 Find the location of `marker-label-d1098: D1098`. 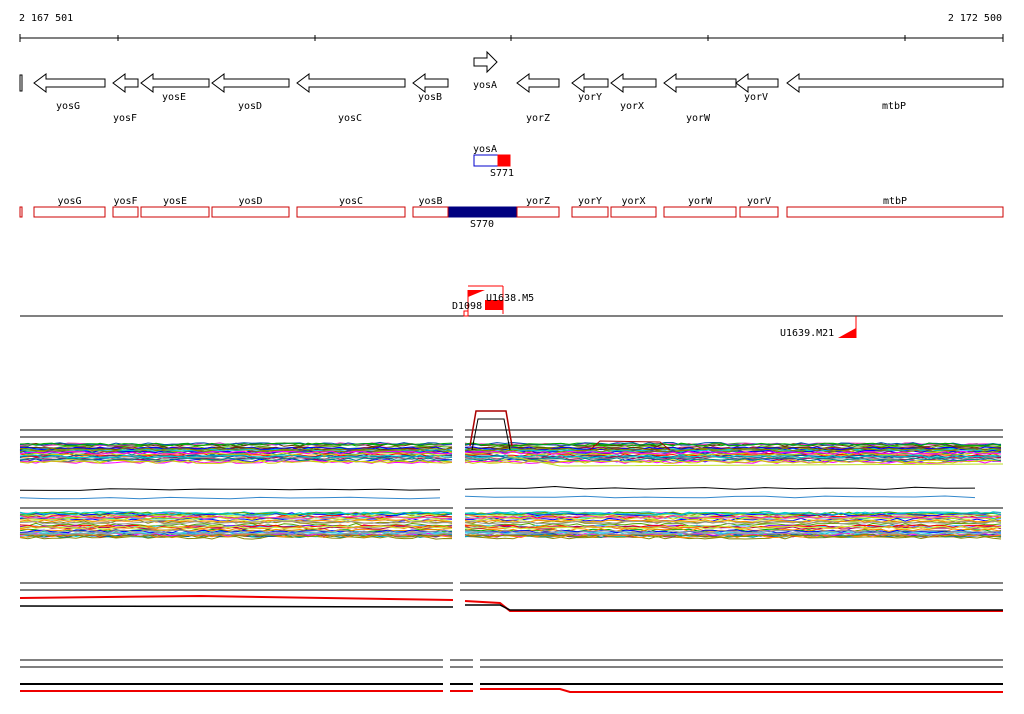

marker-label-d1098: D1098 is located at coordinates (467, 306).